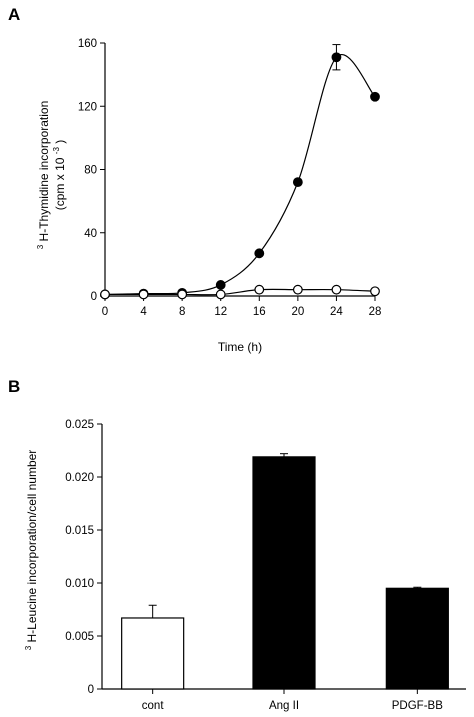 This screenshot has height=717, width=474. Describe the element at coordinates (79, 478) in the screenshot. I see `panel-b-y-tick-label: 0.020` at that location.